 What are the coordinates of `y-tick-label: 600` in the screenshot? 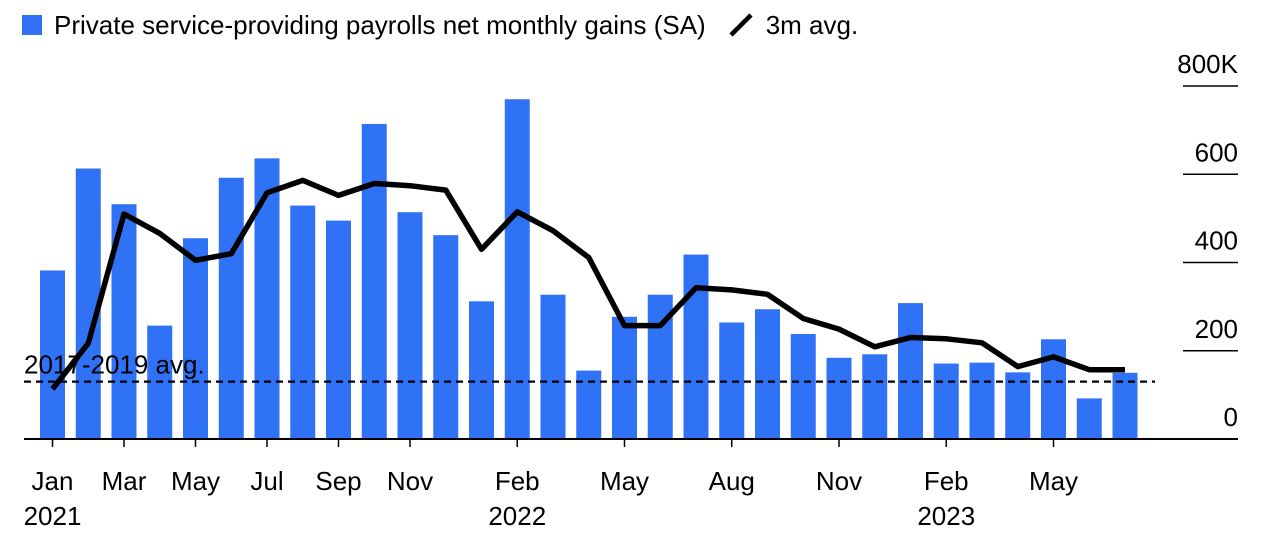 It's located at (1216, 152).